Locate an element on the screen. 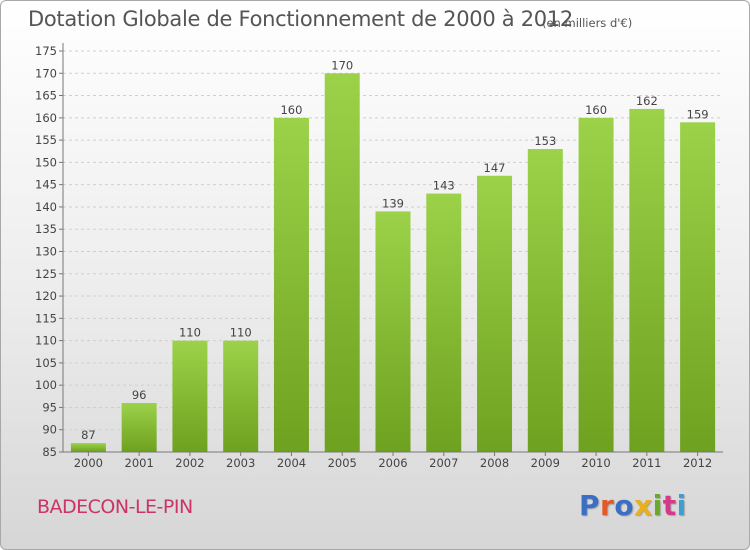  data-label-2002: 110 is located at coordinates (190, 333).